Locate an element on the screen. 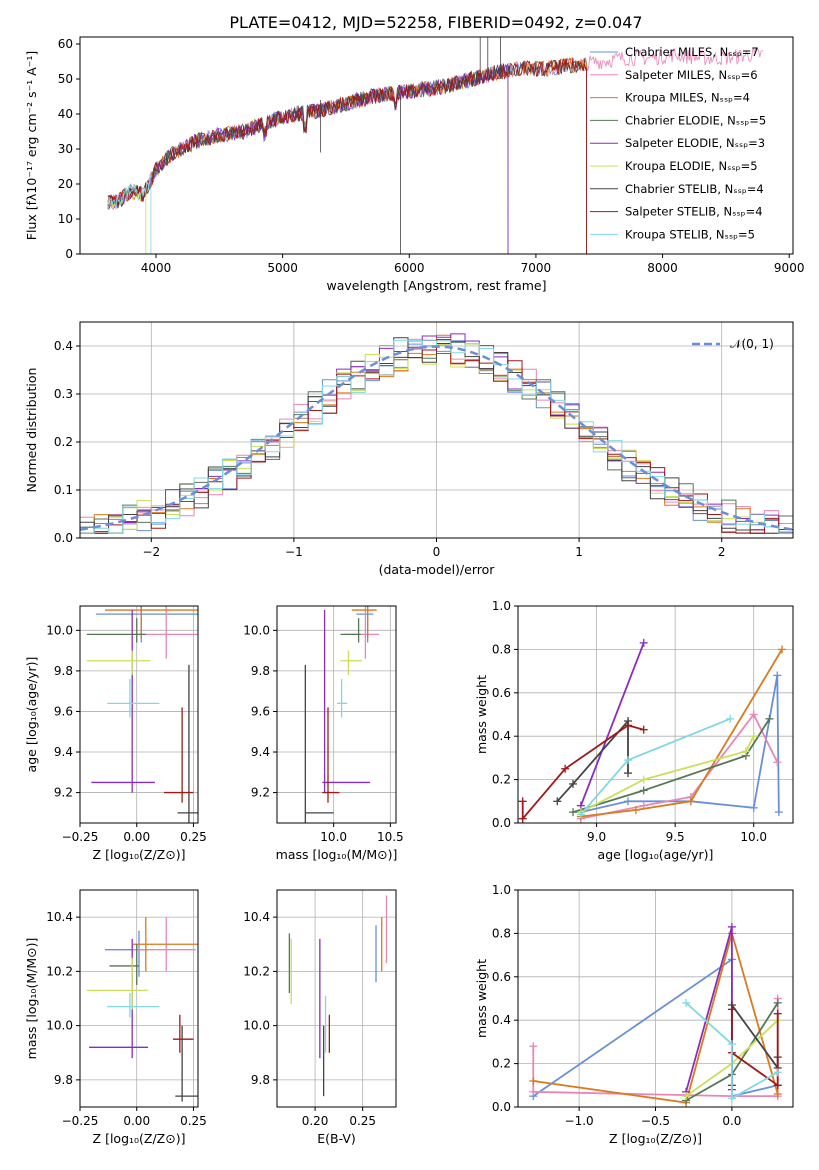 The image size is (819, 1170). legend-label-normal: 𝒩(0, 1) is located at coordinates (752, 344).